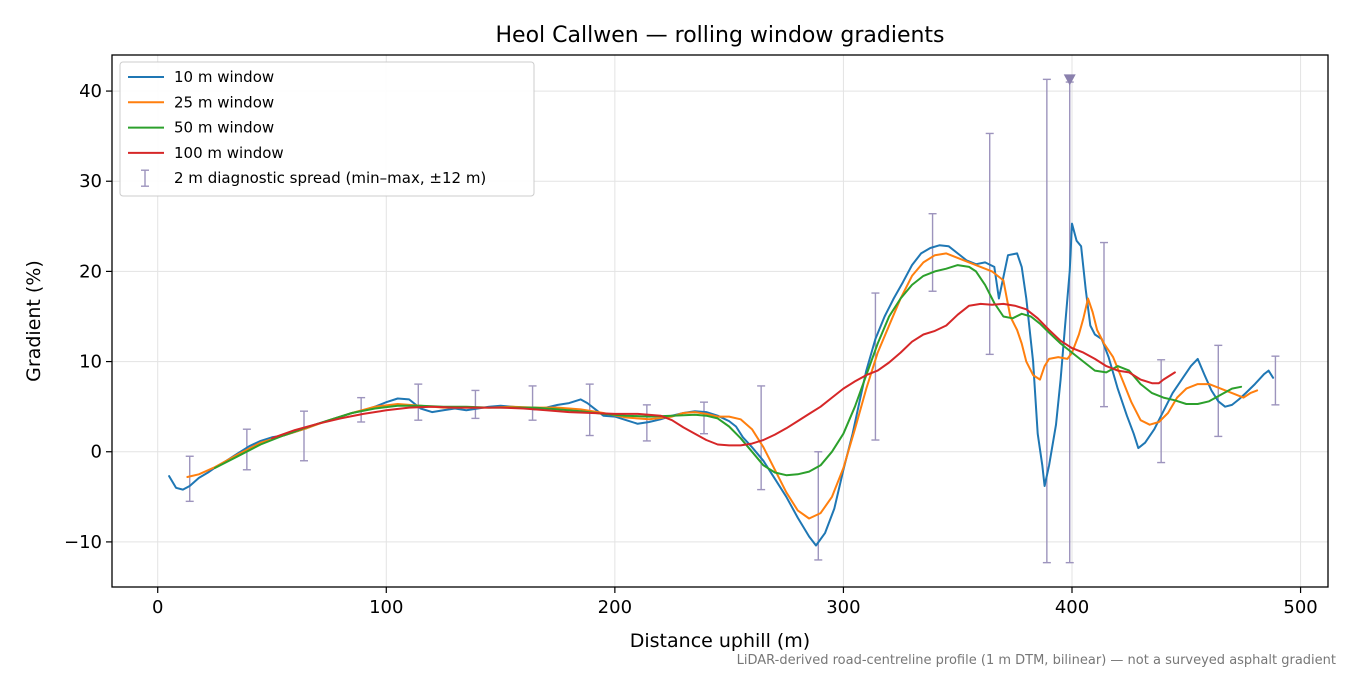  I want to click on y-tick-label: 30, so click(90, 181).